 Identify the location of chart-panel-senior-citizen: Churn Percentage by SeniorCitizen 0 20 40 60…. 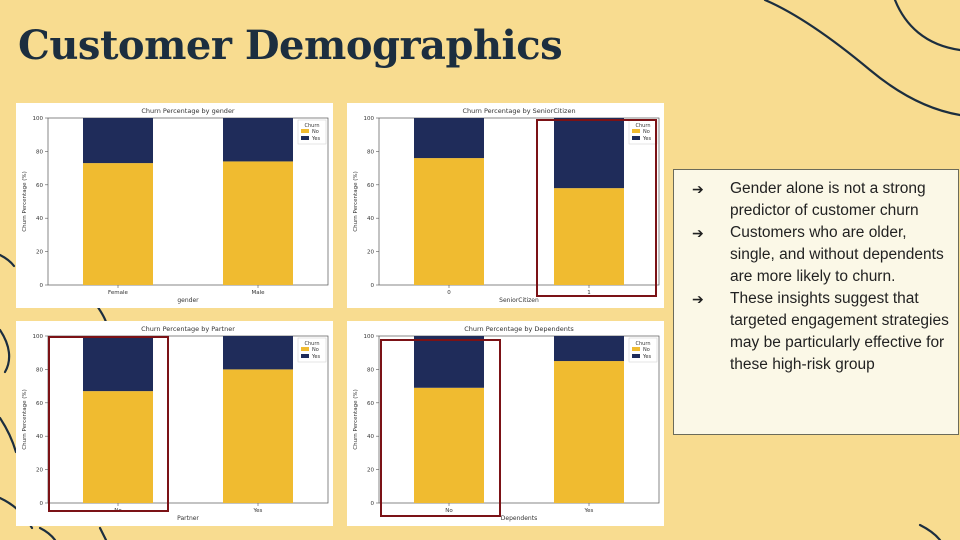
(505, 205).